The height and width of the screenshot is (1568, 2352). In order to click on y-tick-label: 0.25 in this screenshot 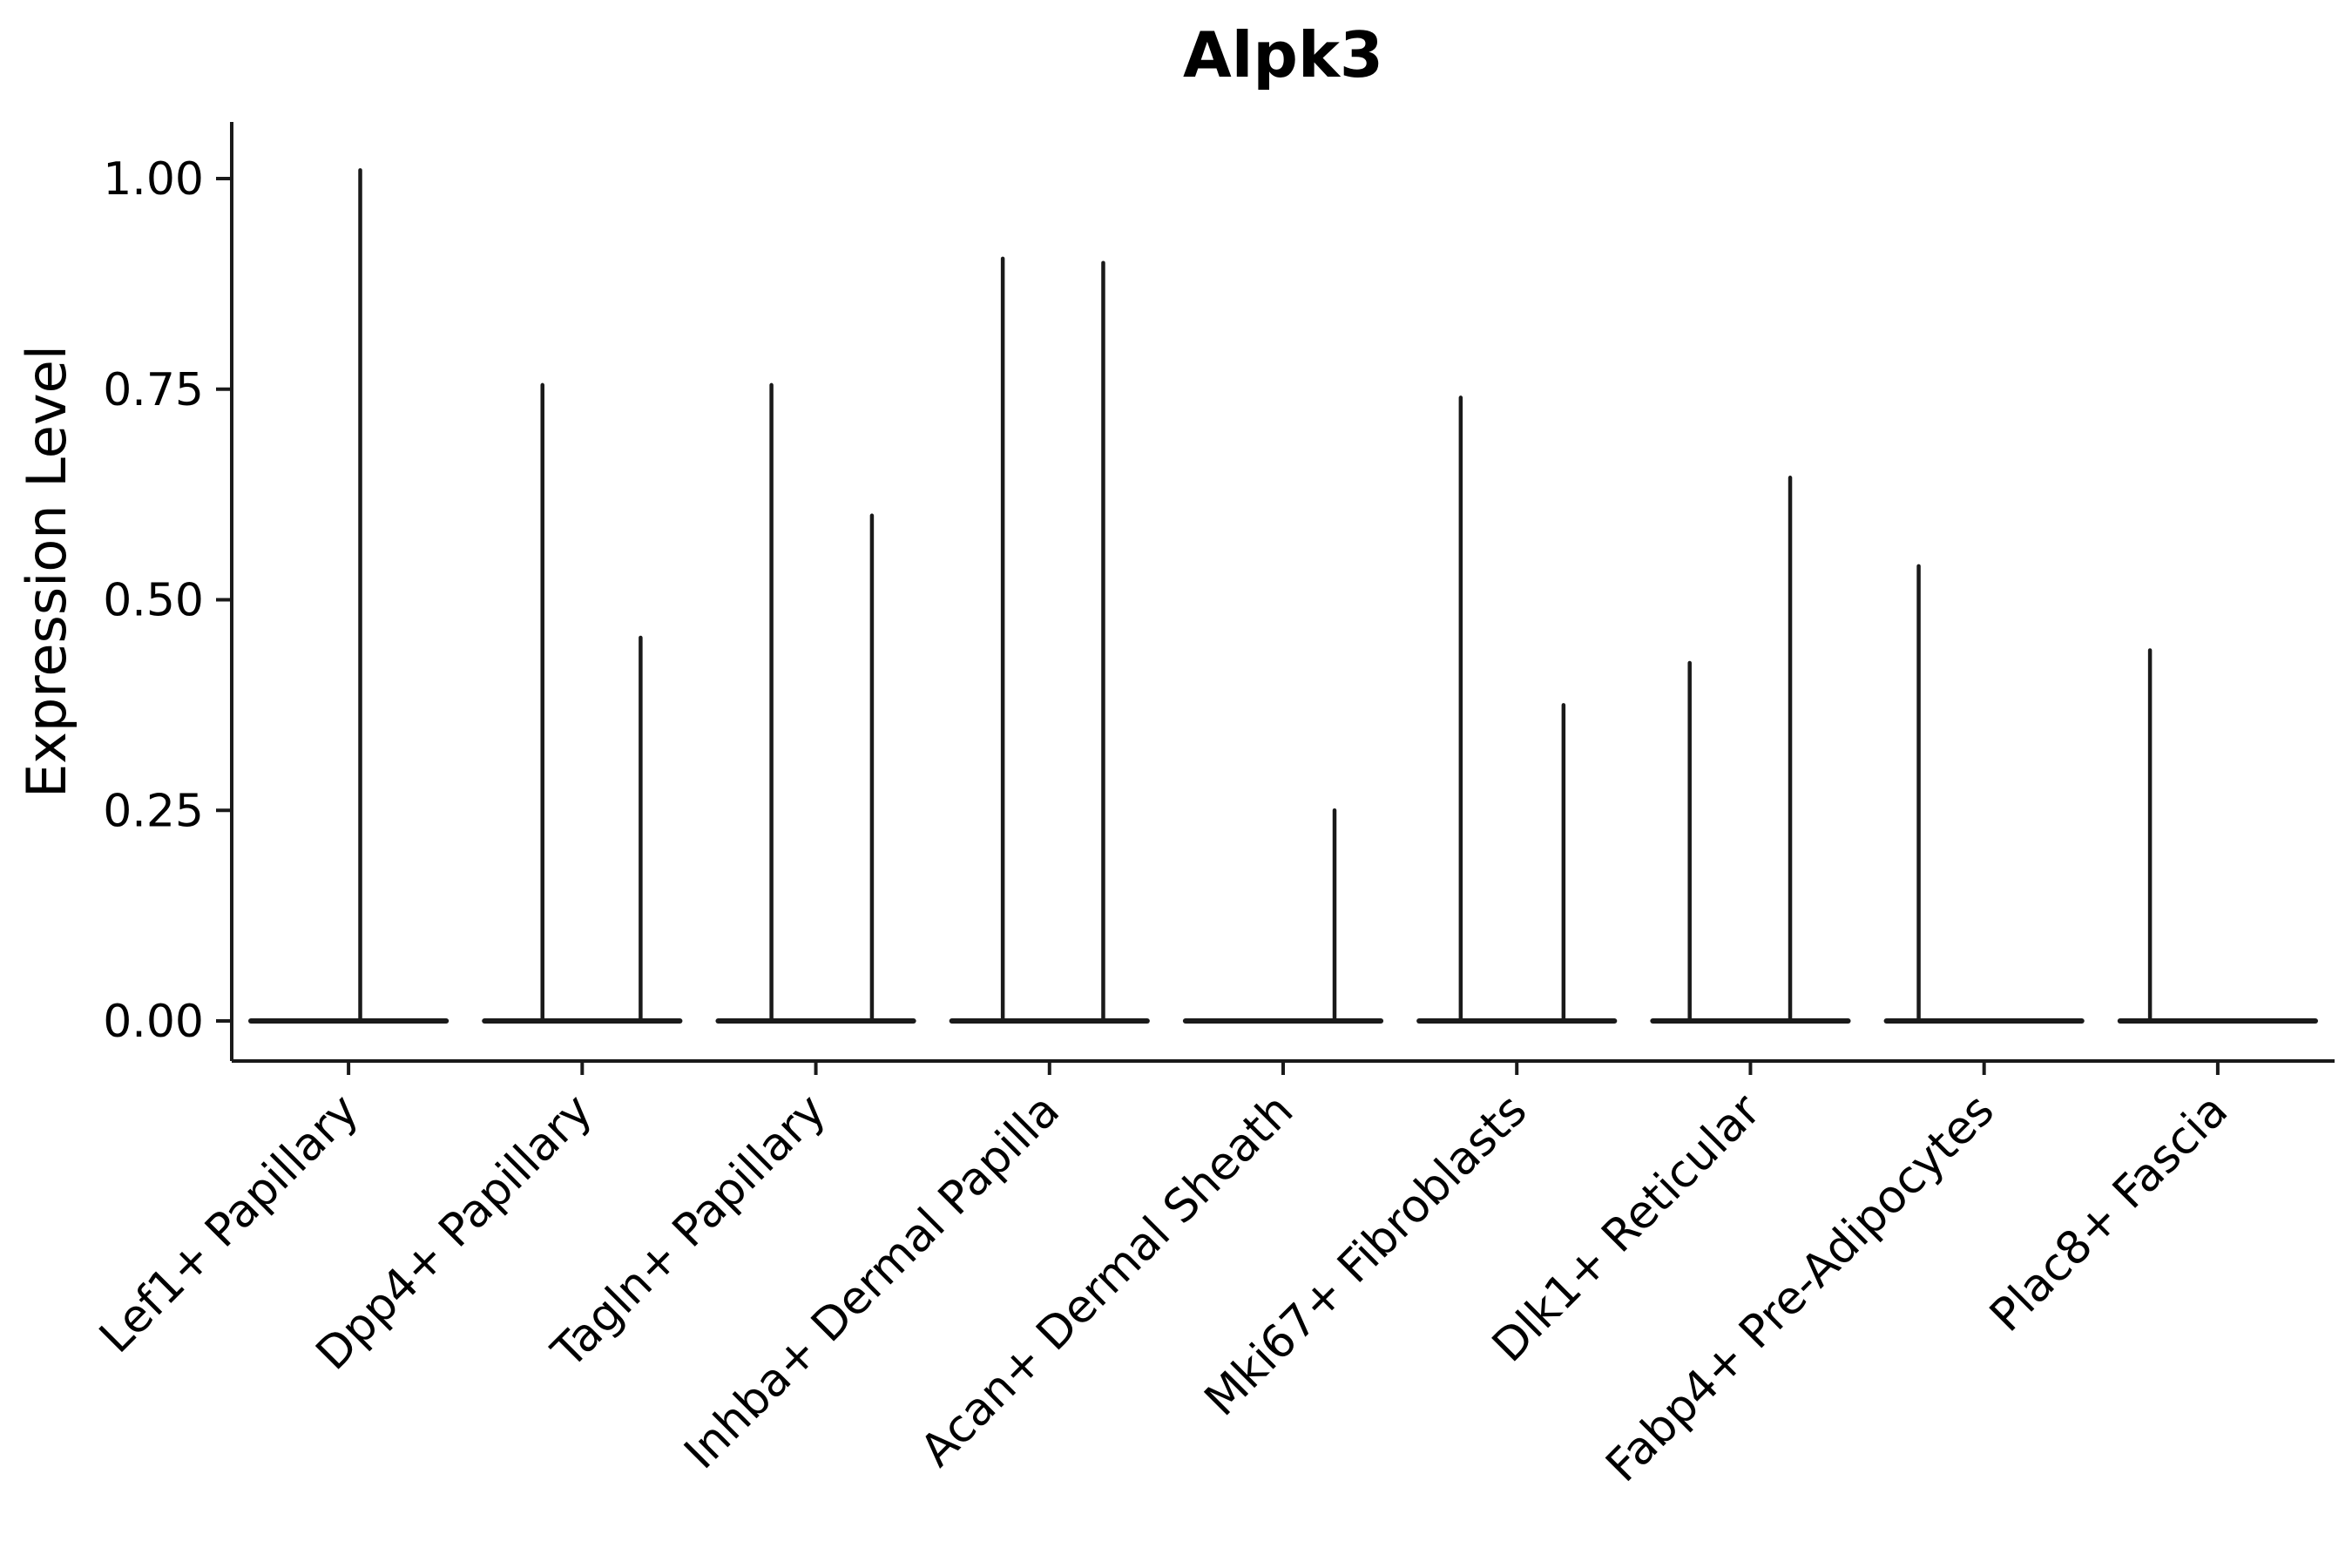, I will do `click(153, 811)`.